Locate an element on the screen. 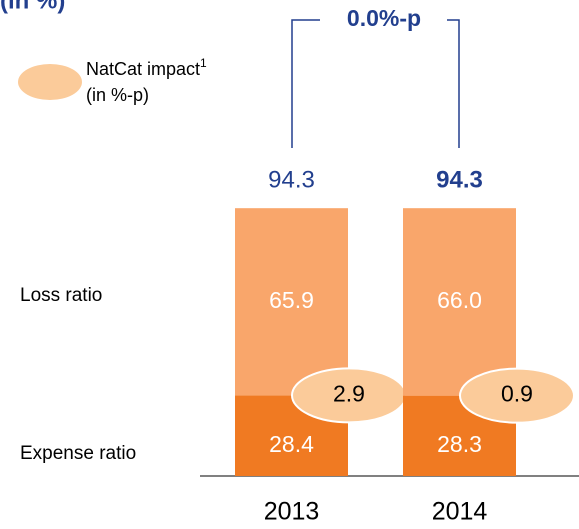  x-tick-label: 2014 is located at coordinates (460, 512).